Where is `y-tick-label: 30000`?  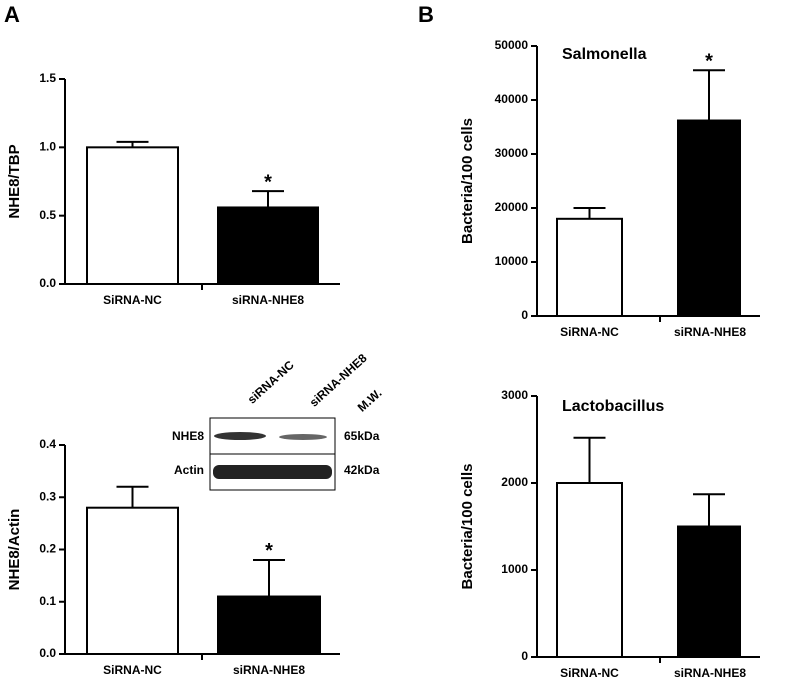
y-tick-label: 30000 is located at coordinates (512, 153).